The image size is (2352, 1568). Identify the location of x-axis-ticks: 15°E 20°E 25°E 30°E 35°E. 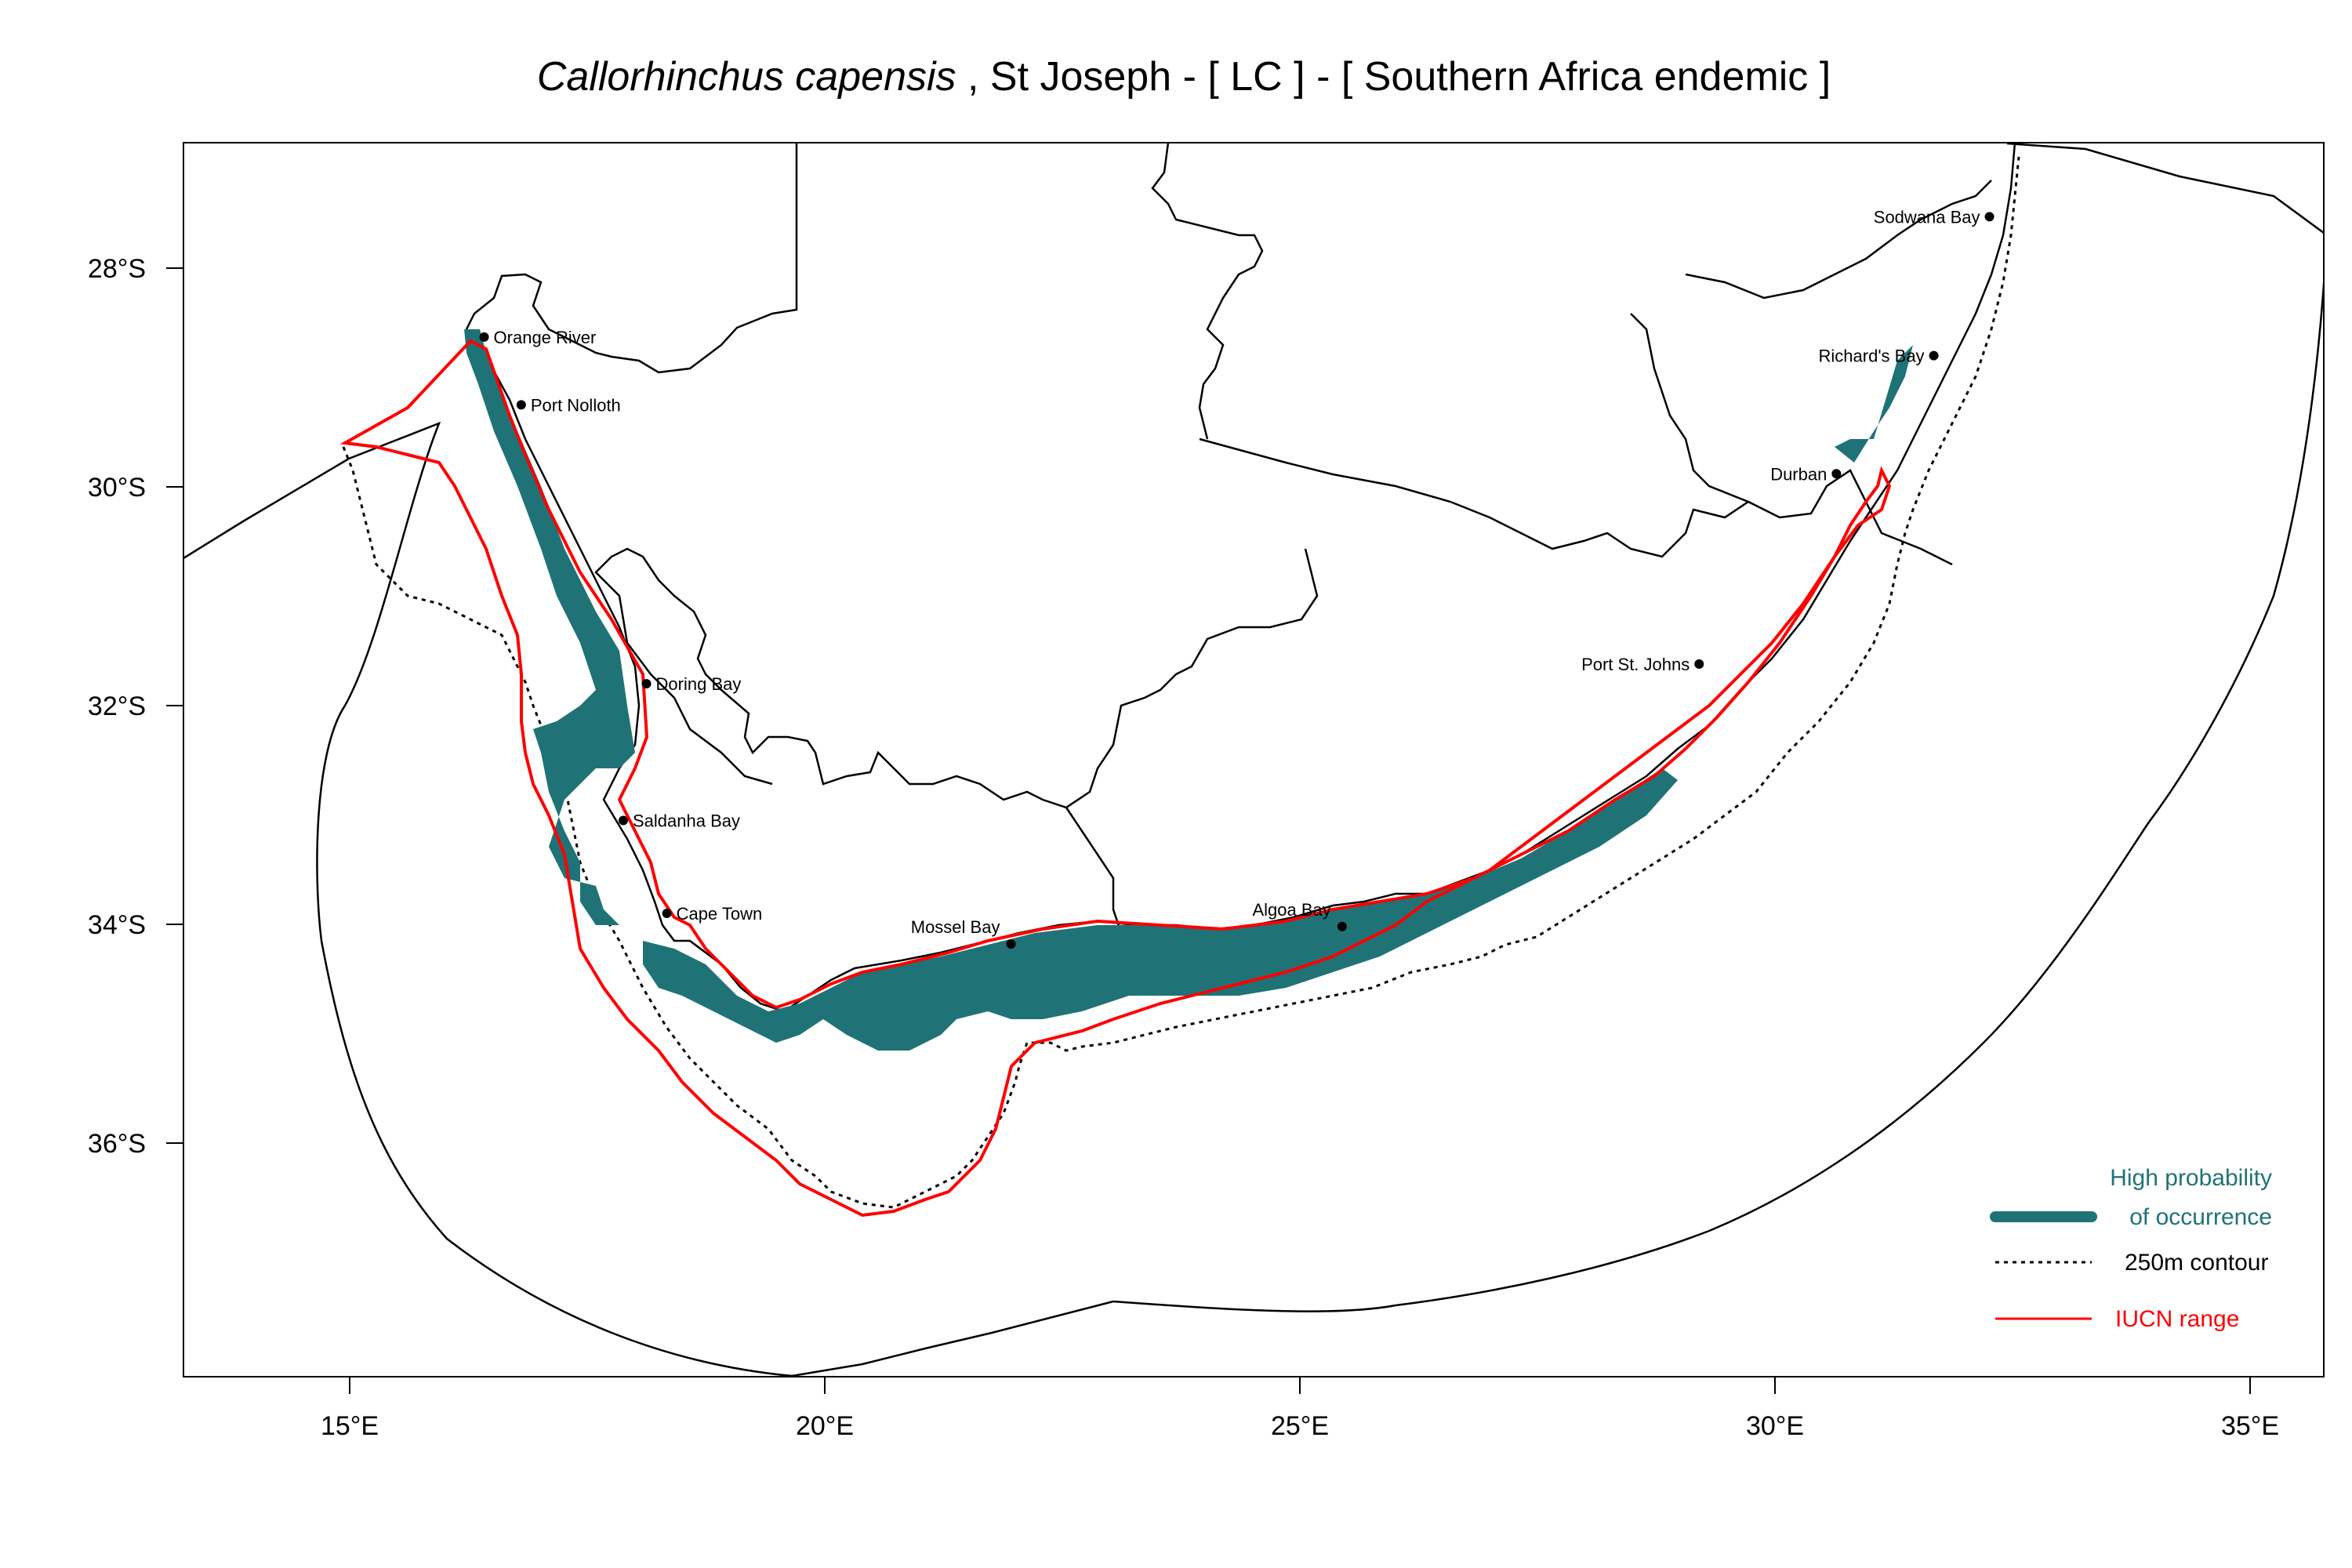
(1300, 1409).